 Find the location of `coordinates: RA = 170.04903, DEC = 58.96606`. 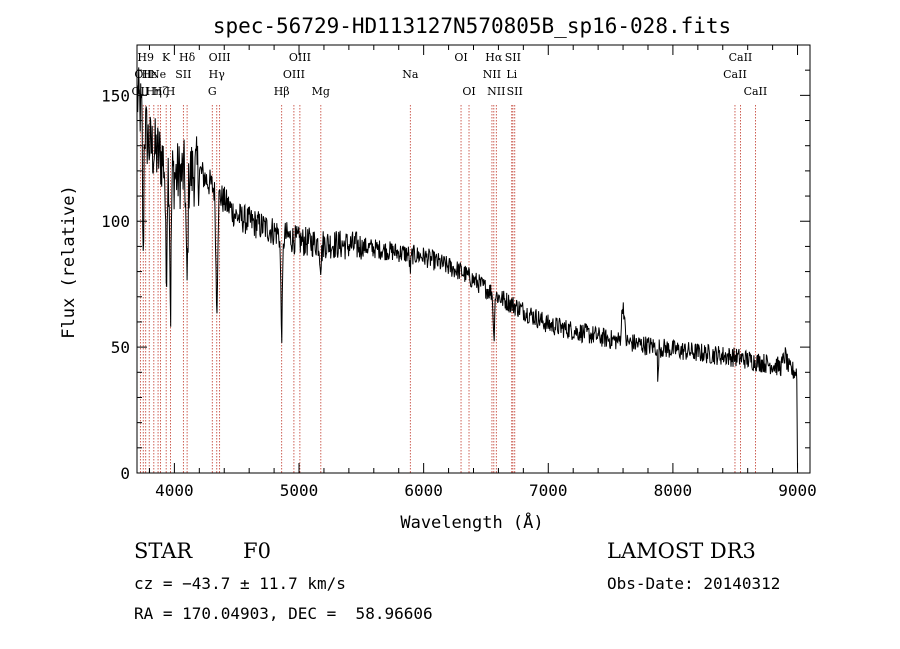

coordinates: RA = 170.04903, DEC = 58.96606 is located at coordinates (283, 613).